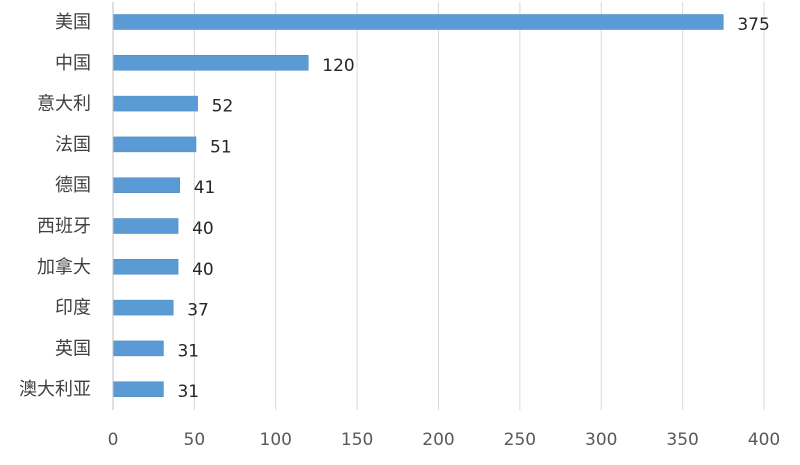 This screenshot has width=800, height=465. Describe the element at coordinates (73, 144) in the screenshot. I see `category-label: 法国` at that location.